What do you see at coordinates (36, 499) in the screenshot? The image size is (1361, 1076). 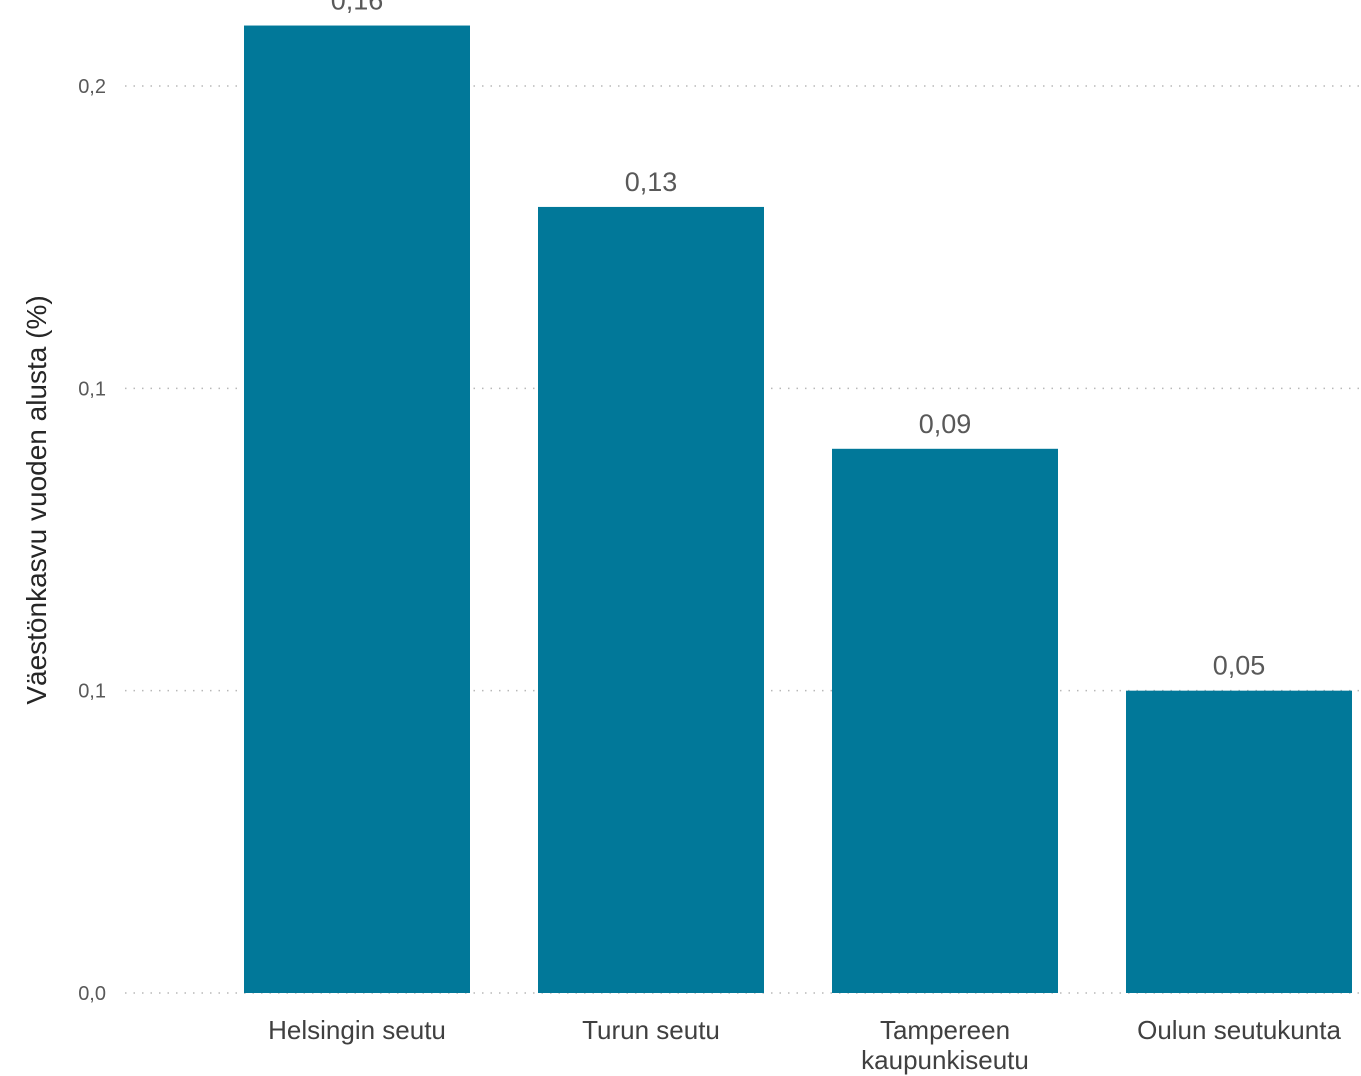 I see `y-axis-title: Väestönkasvu vuoden alusta (%)` at bounding box center [36, 499].